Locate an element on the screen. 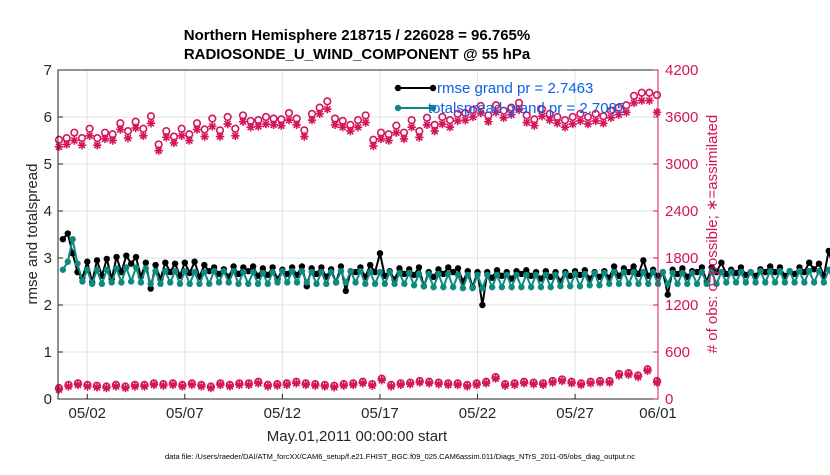 The width and height of the screenshot is (830, 475). series-obs_possible is located at coordinates (358, 118).